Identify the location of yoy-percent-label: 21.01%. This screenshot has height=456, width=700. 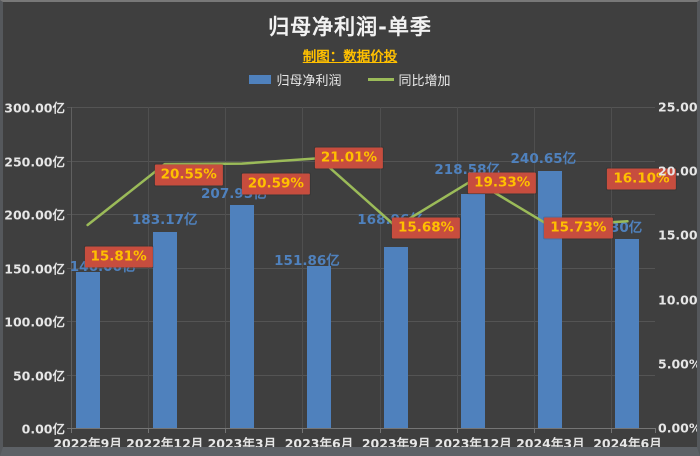
(349, 158).